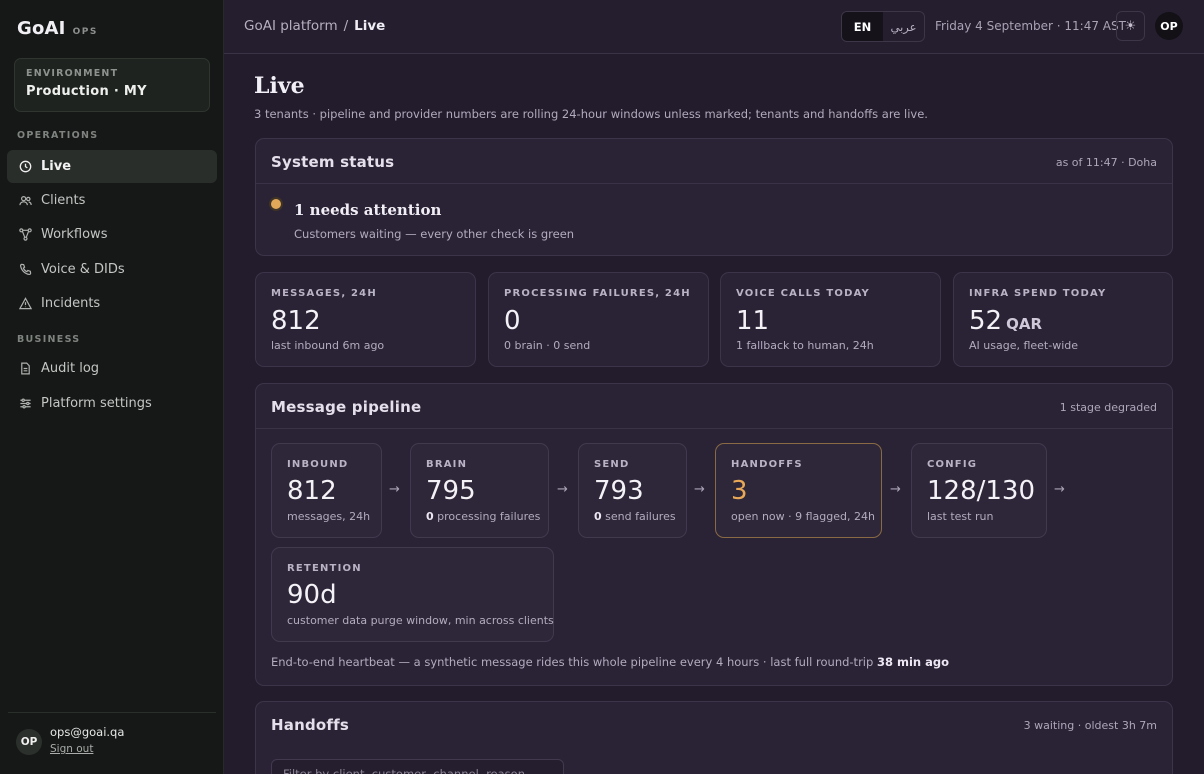  What do you see at coordinates (333, 162) in the screenshot?
I see `panel-title: System status` at bounding box center [333, 162].